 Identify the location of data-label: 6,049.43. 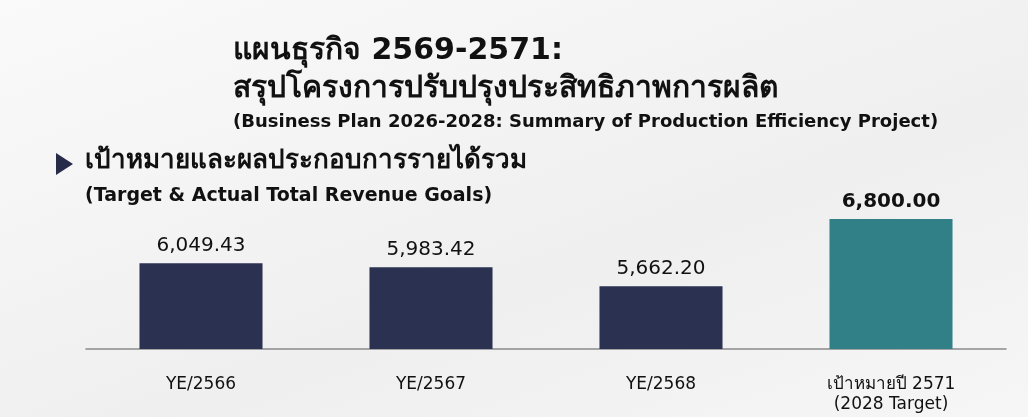
(201, 244).